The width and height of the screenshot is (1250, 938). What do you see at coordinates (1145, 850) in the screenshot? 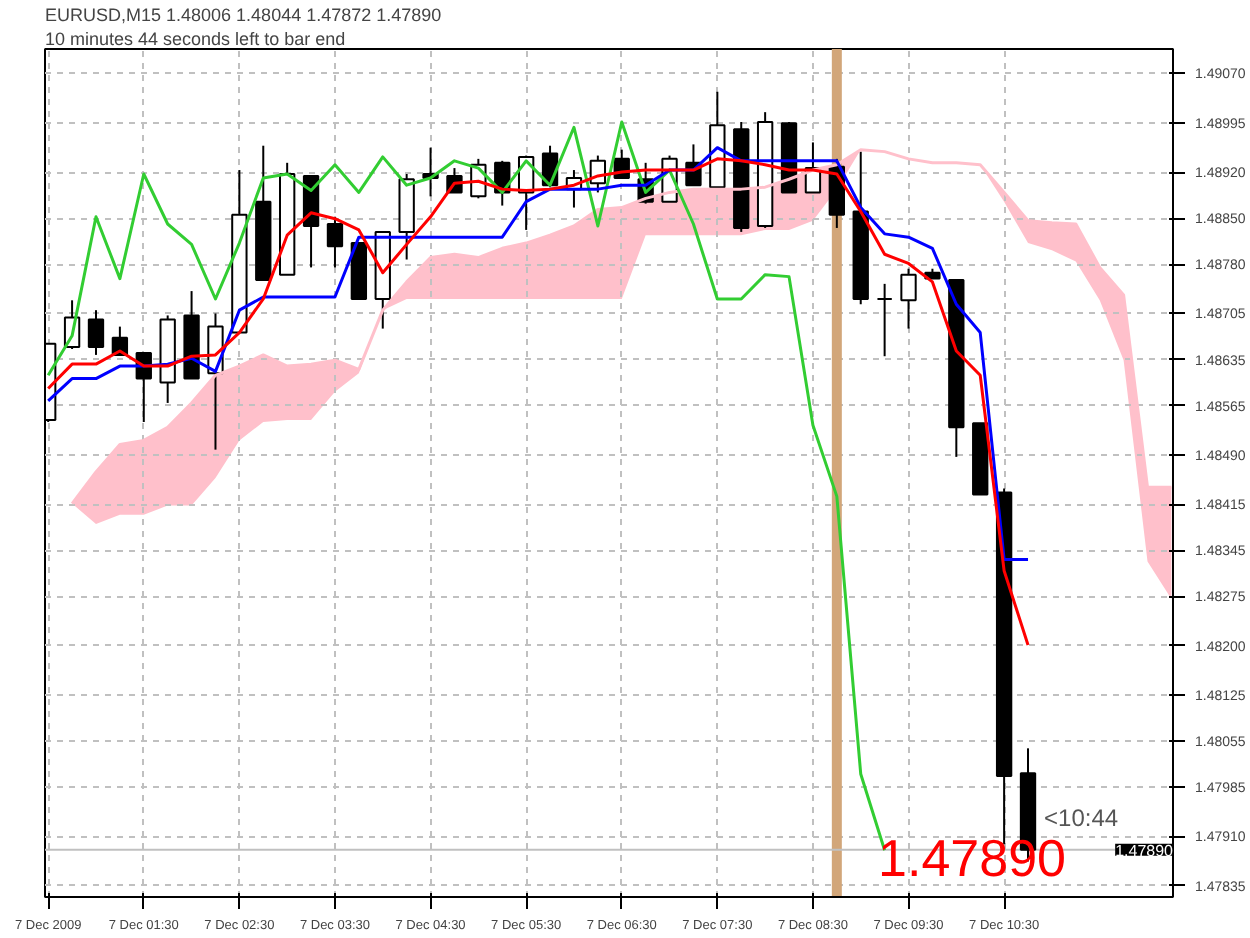
I see `ref-line-label: 1.47890` at bounding box center [1145, 850].